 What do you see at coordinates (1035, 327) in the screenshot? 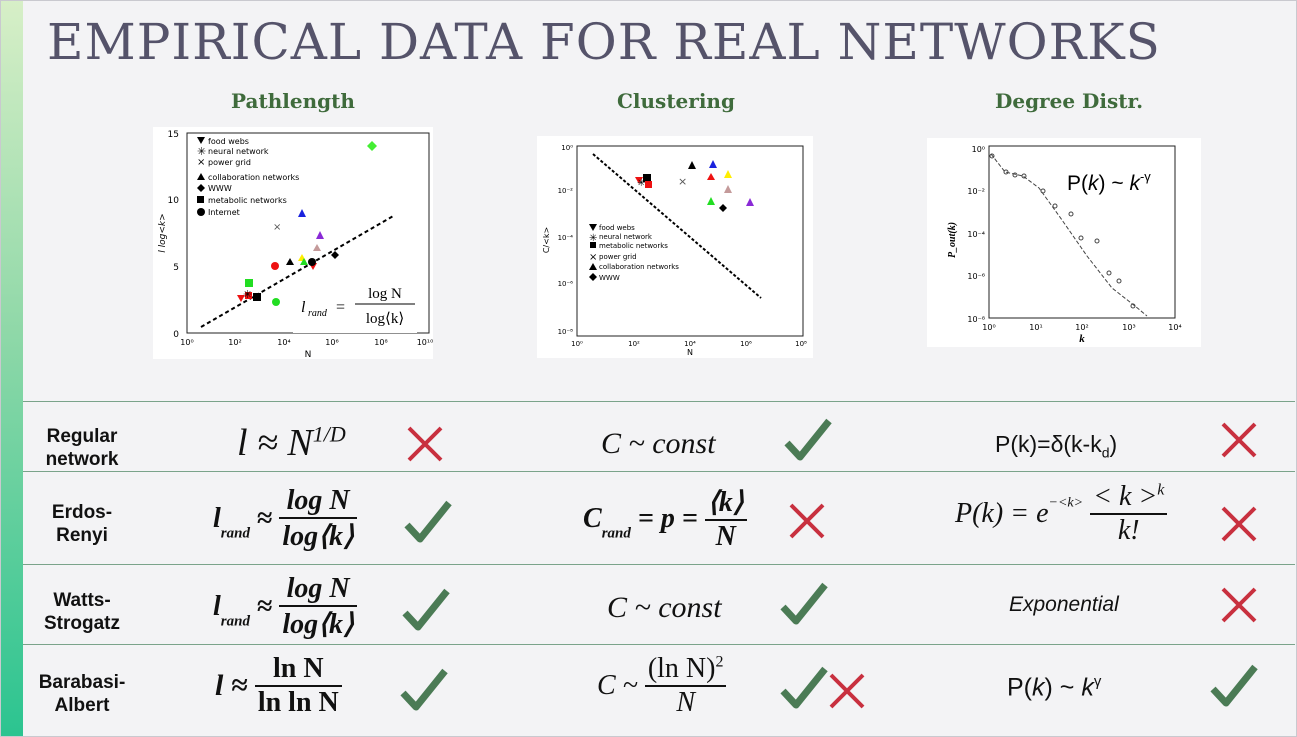
I see `x-tick: 10¹` at bounding box center [1035, 327].